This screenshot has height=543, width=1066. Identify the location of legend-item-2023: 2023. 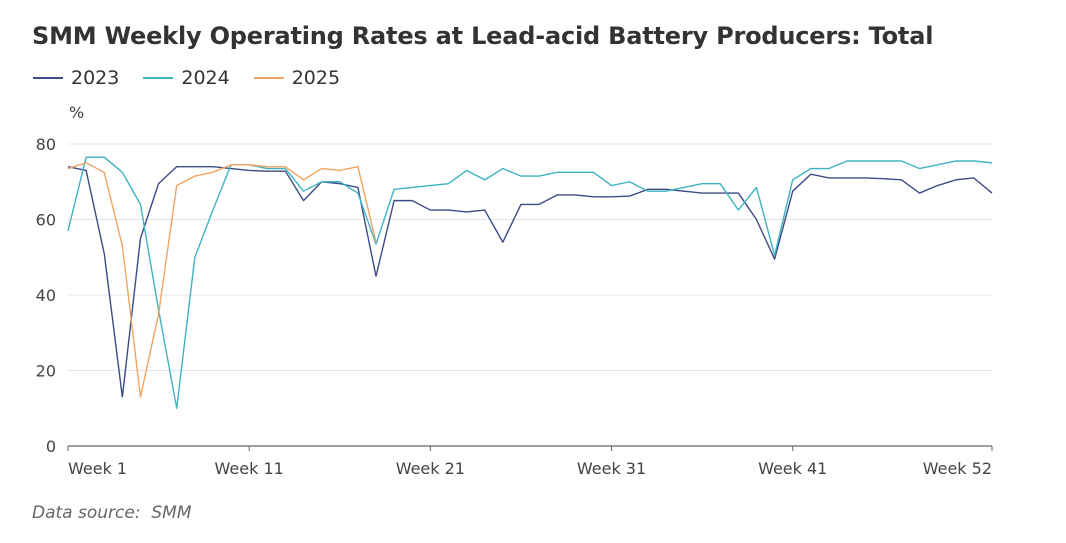
(76, 78).